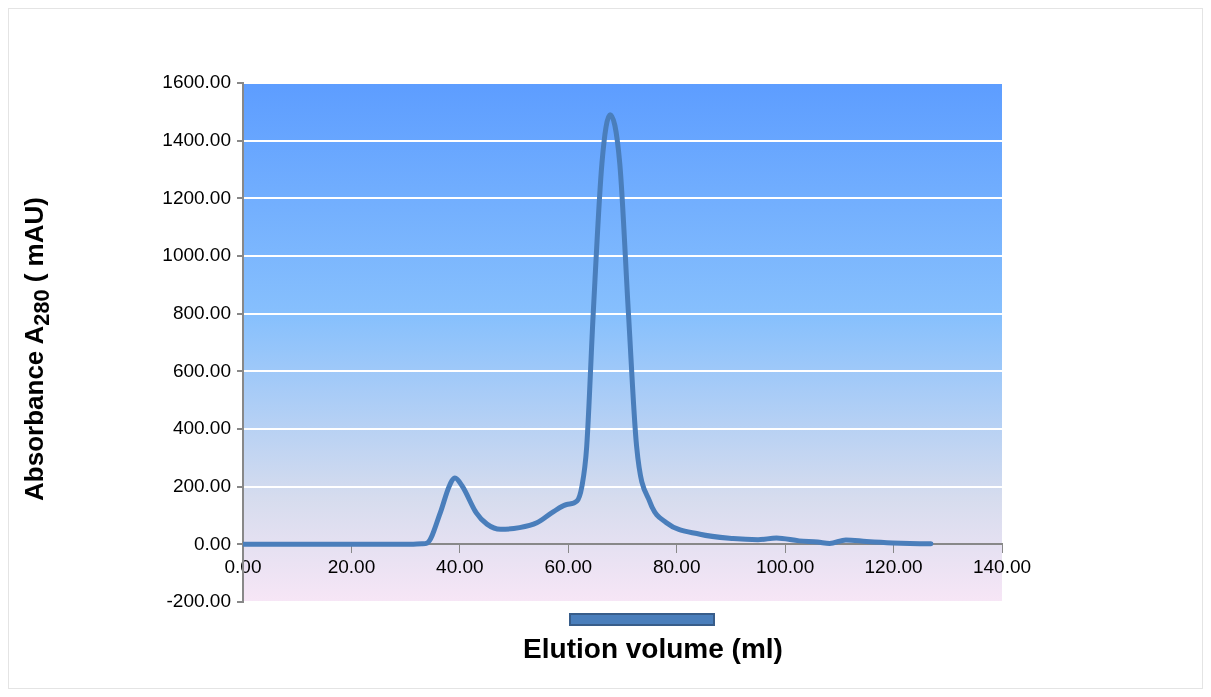  I want to click on y-tick-label: 1400.00, so click(196, 139).